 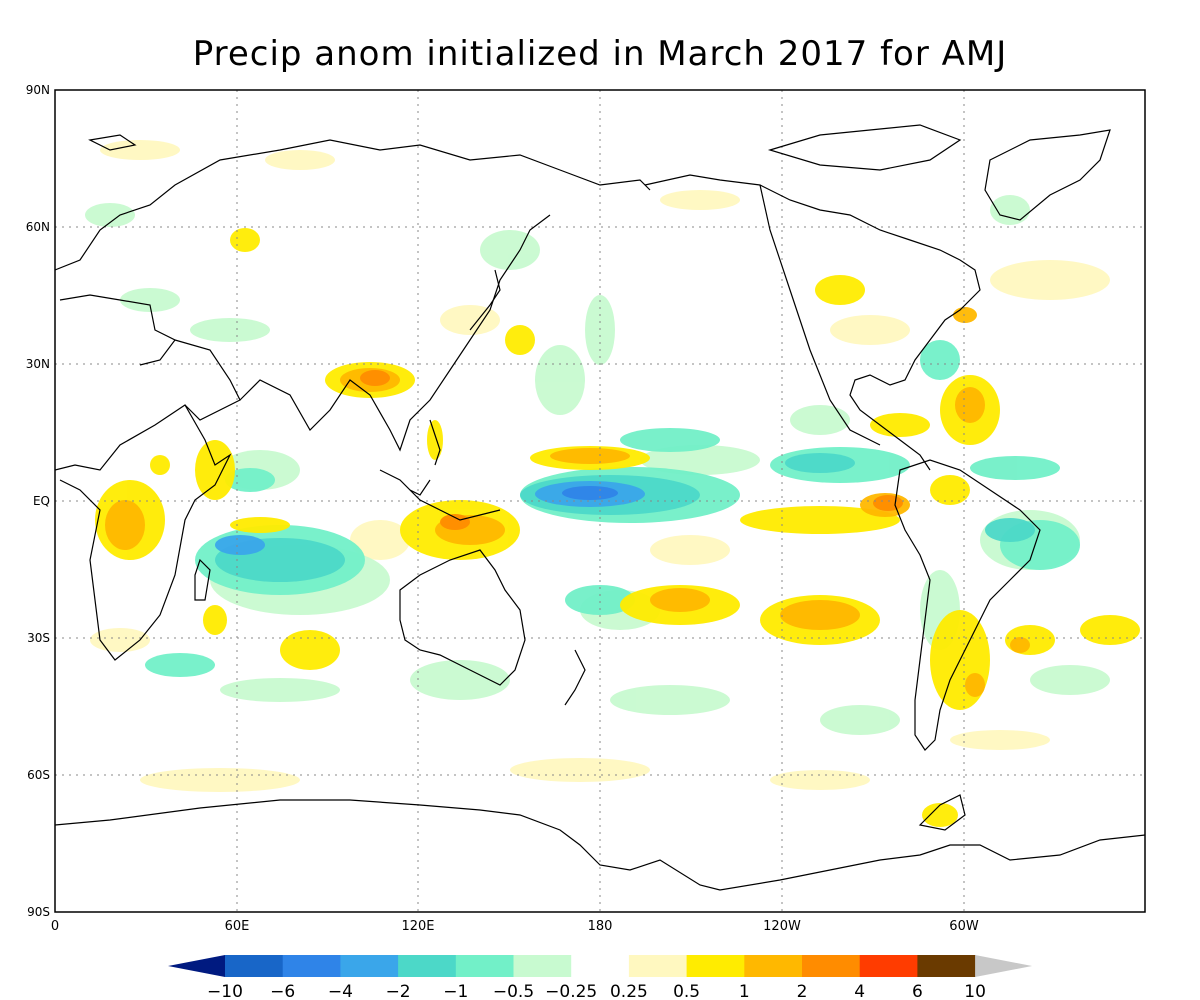 I want to click on colorbar-tick-label: −10, so click(x=225, y=991).